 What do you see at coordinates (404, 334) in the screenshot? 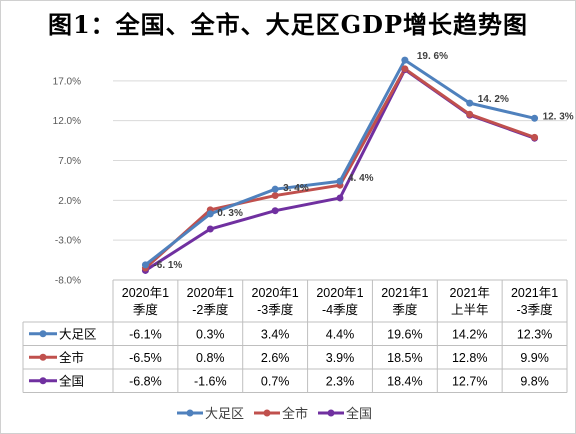
I see `table-cell: 19.6%` at bounding box center [404, 334].